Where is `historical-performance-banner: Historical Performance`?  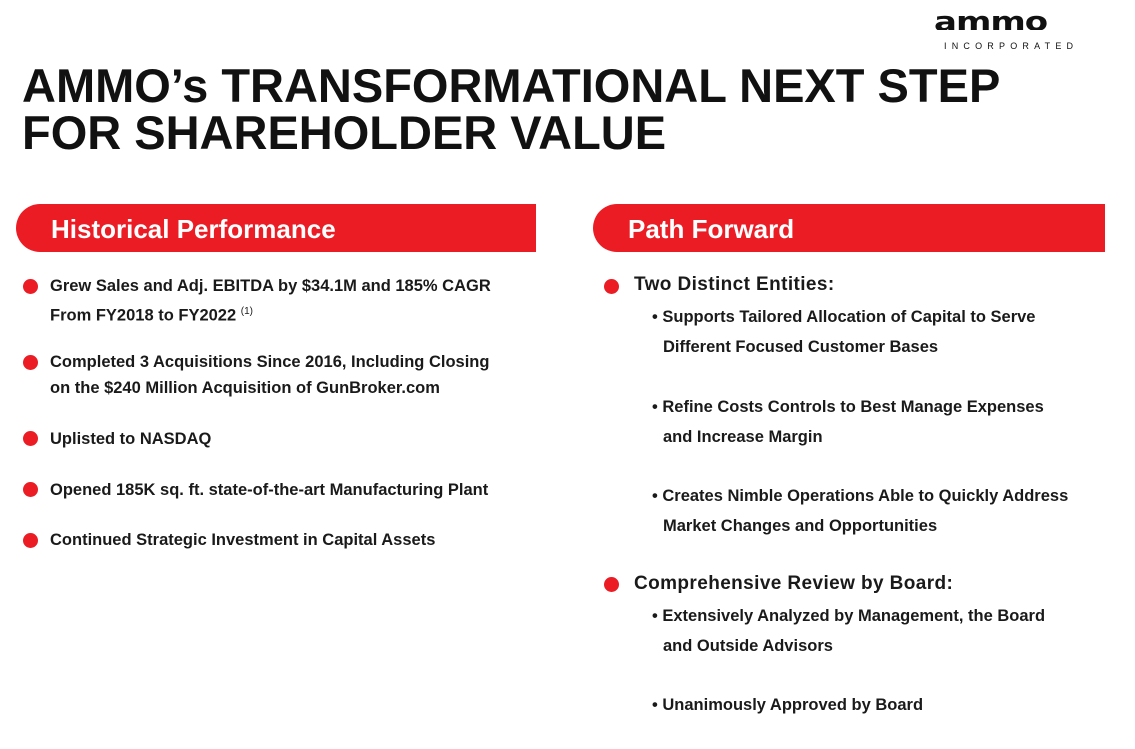
historical-performance-banner: Historical Performance is located at coordinates (276, 228).